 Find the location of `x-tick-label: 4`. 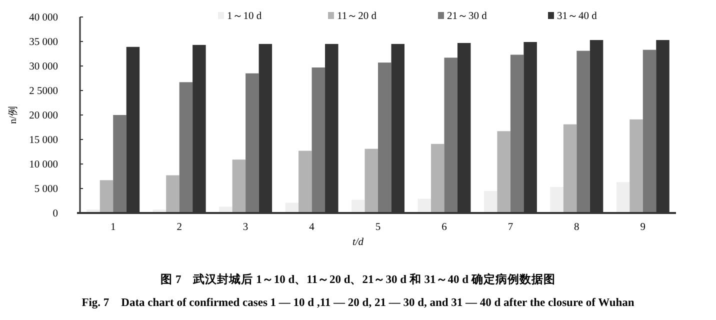

x-tick-label: 4 is located at coordinates (312, 227).